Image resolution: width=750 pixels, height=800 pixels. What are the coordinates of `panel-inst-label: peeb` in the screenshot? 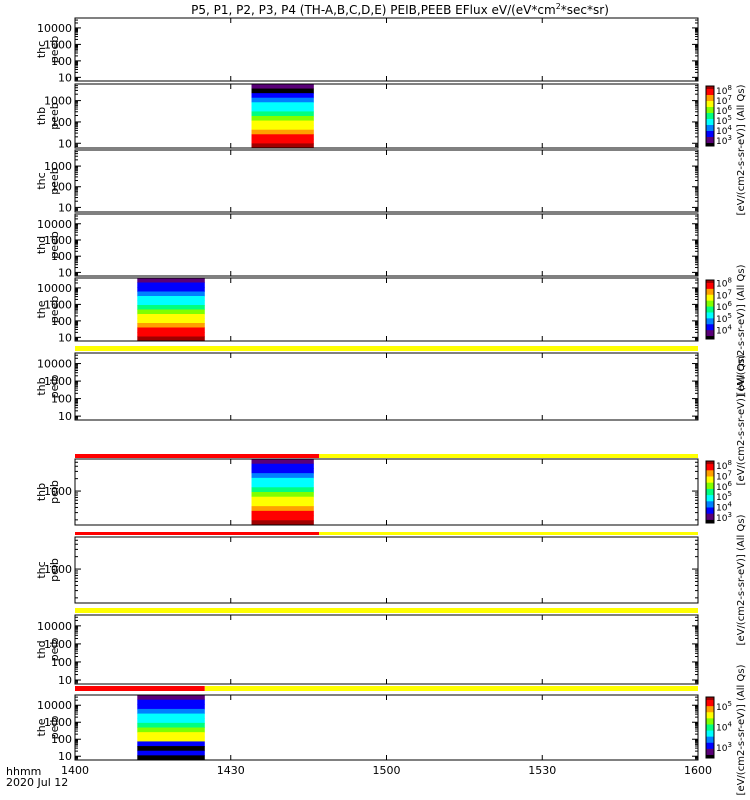 It's located at (54, 181).